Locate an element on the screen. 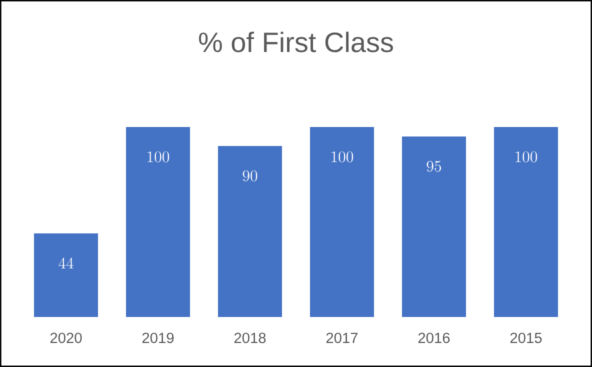  data-label: 95 is located at coordinates (434, 166).